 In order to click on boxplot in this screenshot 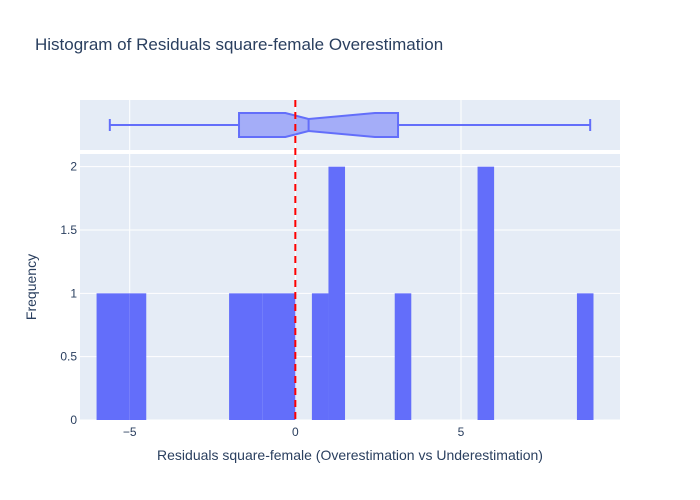, I will do `click(350, 125)`.